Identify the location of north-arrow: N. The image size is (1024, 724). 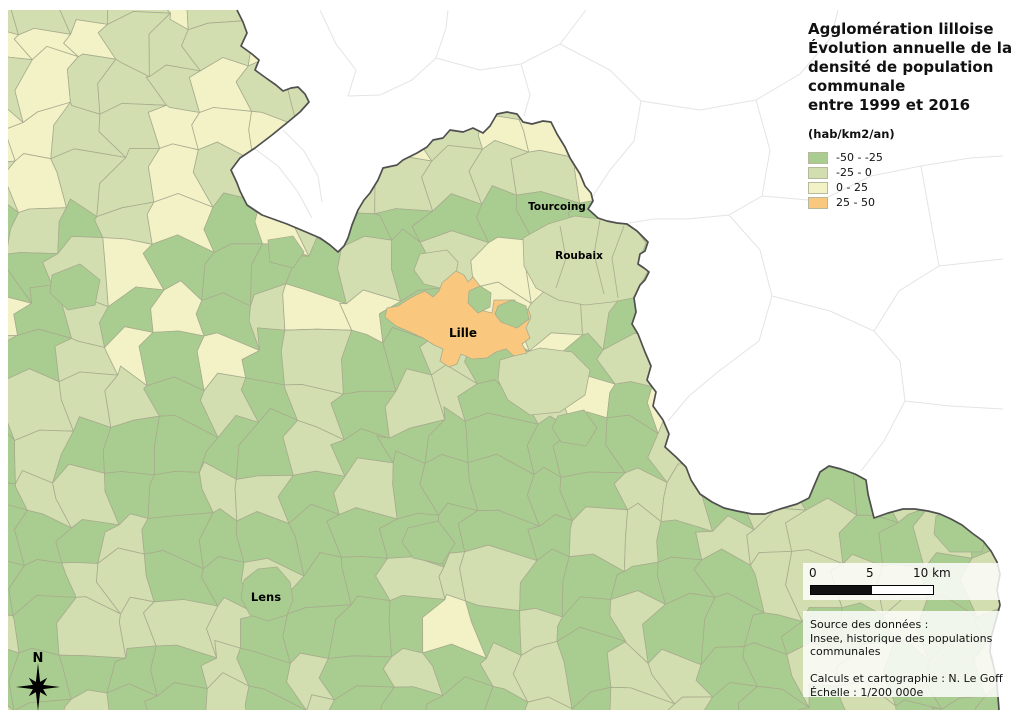
(38, 677).